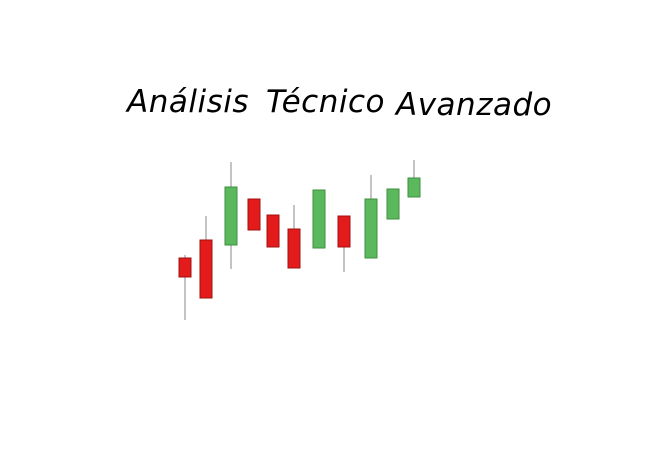 The width and height of the screenshot is (653, 459). What do you see at coordinates (325, 102) in the screenshot?
I see `title-word-tecnico: Técnico` at bounding box center [325, 102].